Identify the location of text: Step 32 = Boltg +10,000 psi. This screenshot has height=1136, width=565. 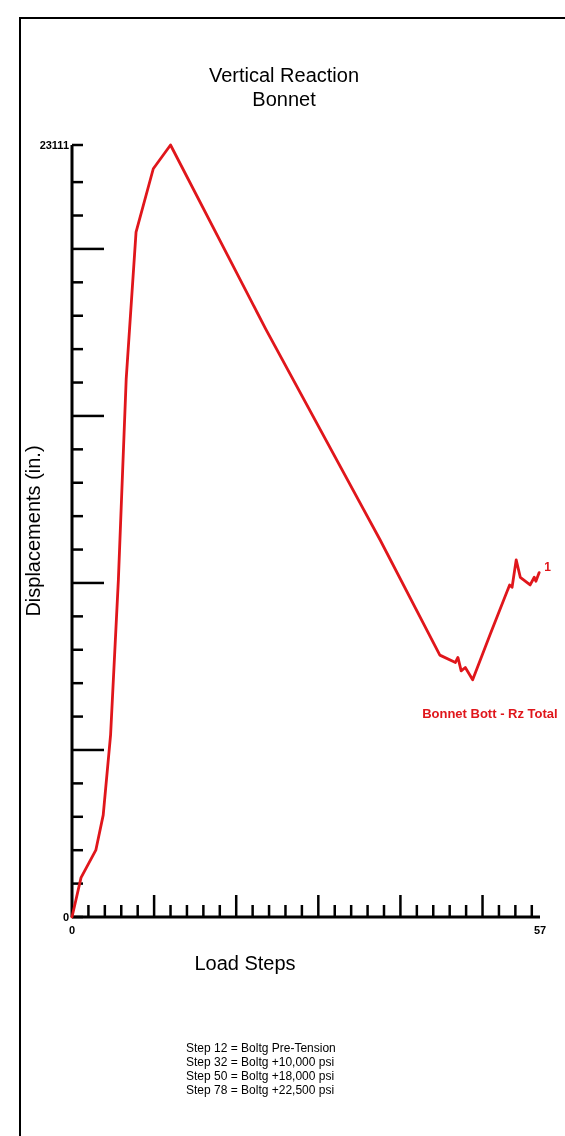
(260, 1062).